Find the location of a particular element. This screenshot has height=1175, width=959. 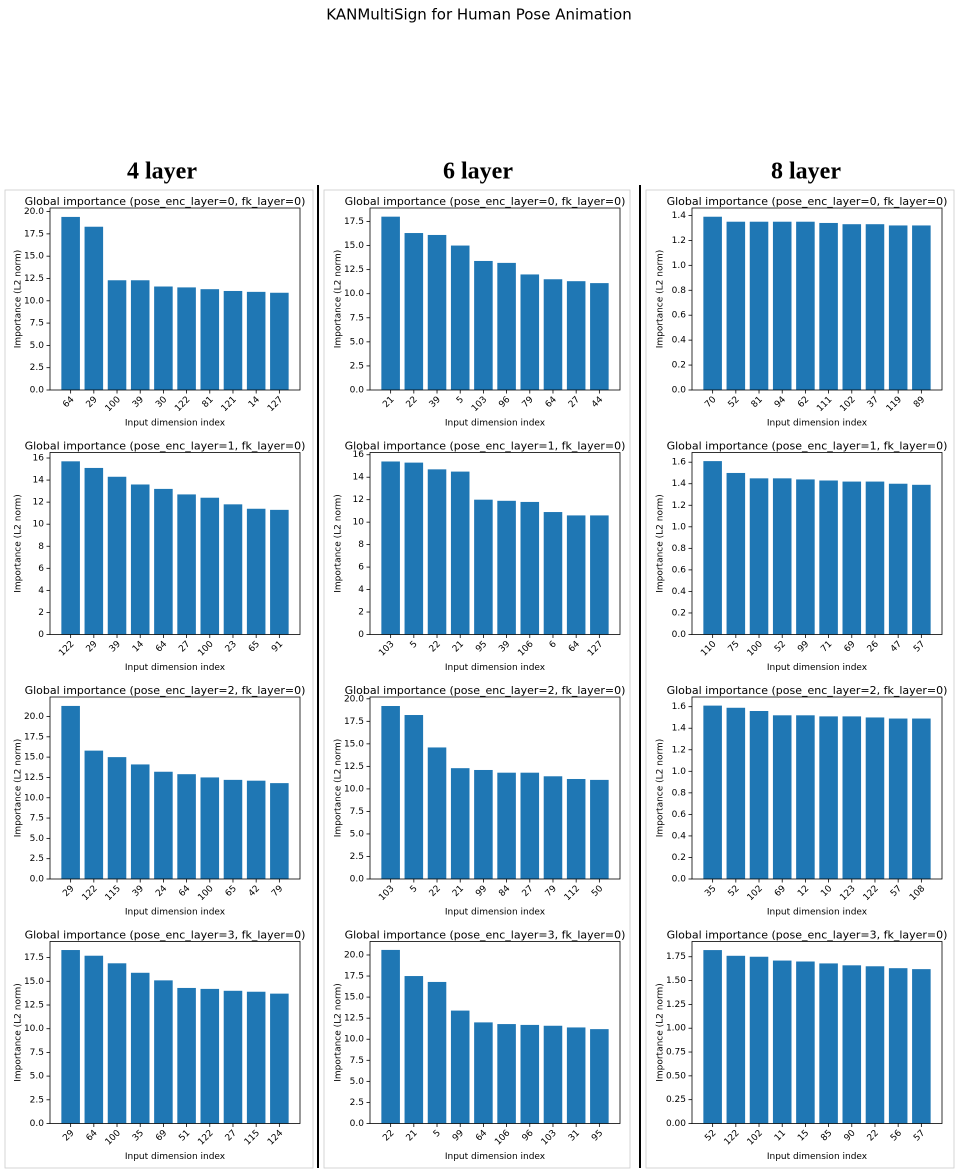

y-tick-label: 0.2 is located at coordinates (679, 613).